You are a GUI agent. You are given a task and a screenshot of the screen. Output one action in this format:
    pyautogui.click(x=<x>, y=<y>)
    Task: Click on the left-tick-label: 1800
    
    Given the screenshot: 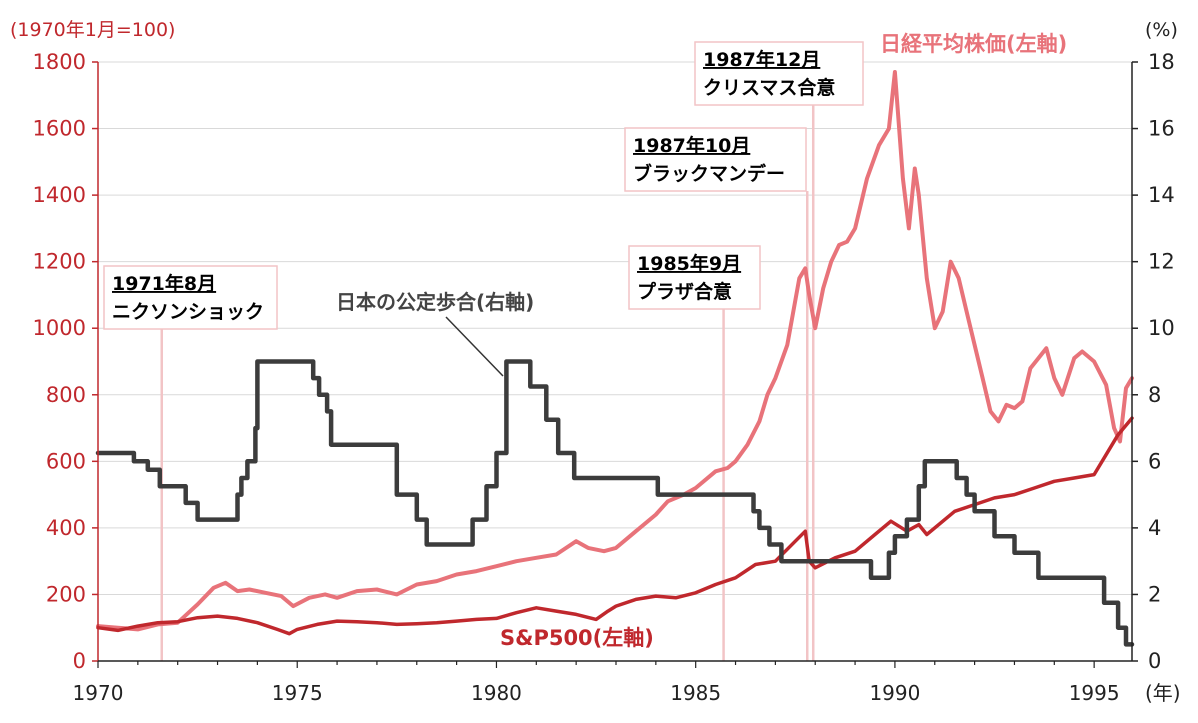 What is the action you would take?
    pyautogui.click(x=59, y=62)
    